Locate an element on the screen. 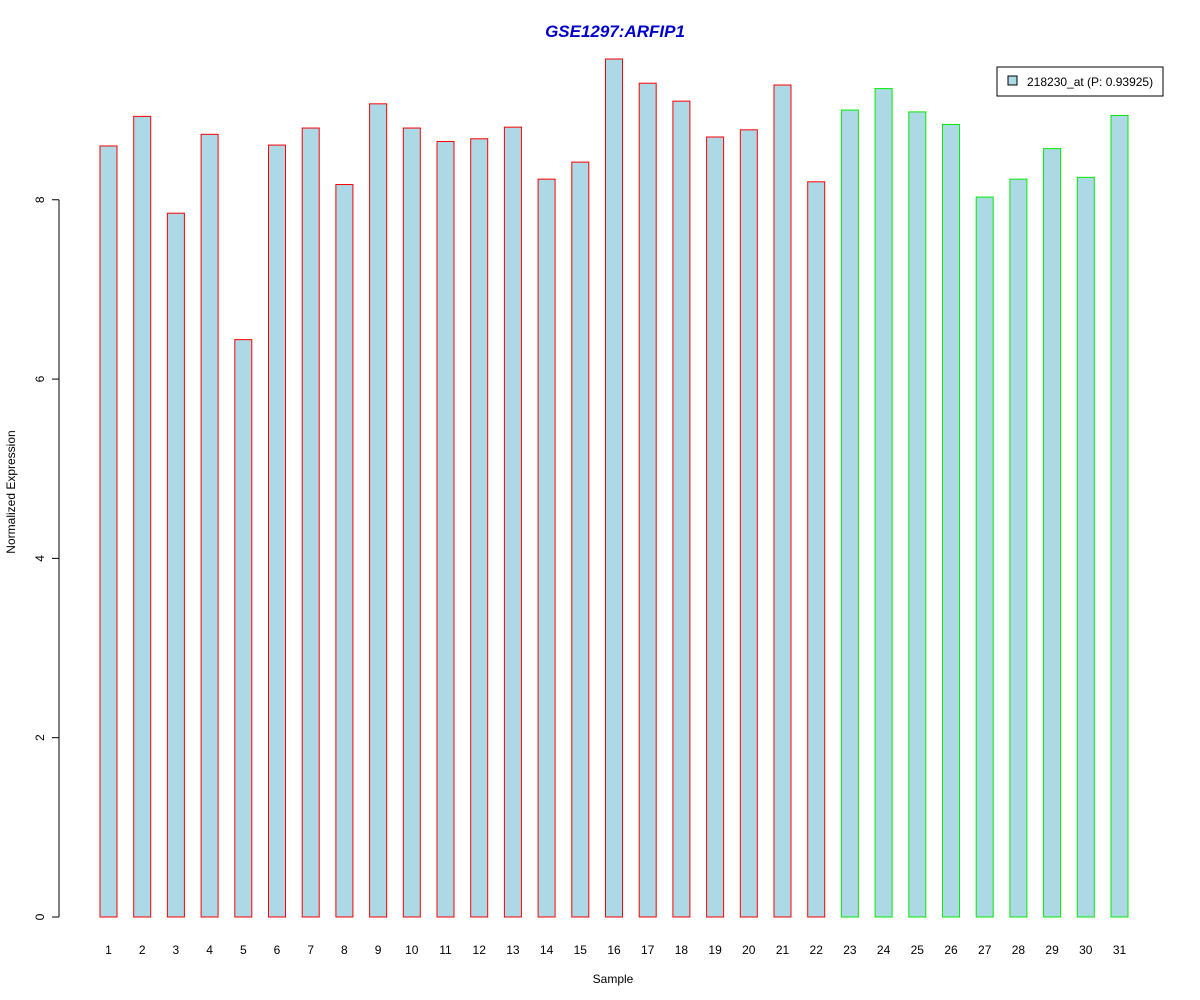  x-tick-label: 27 is located at coordinates (985, 950).